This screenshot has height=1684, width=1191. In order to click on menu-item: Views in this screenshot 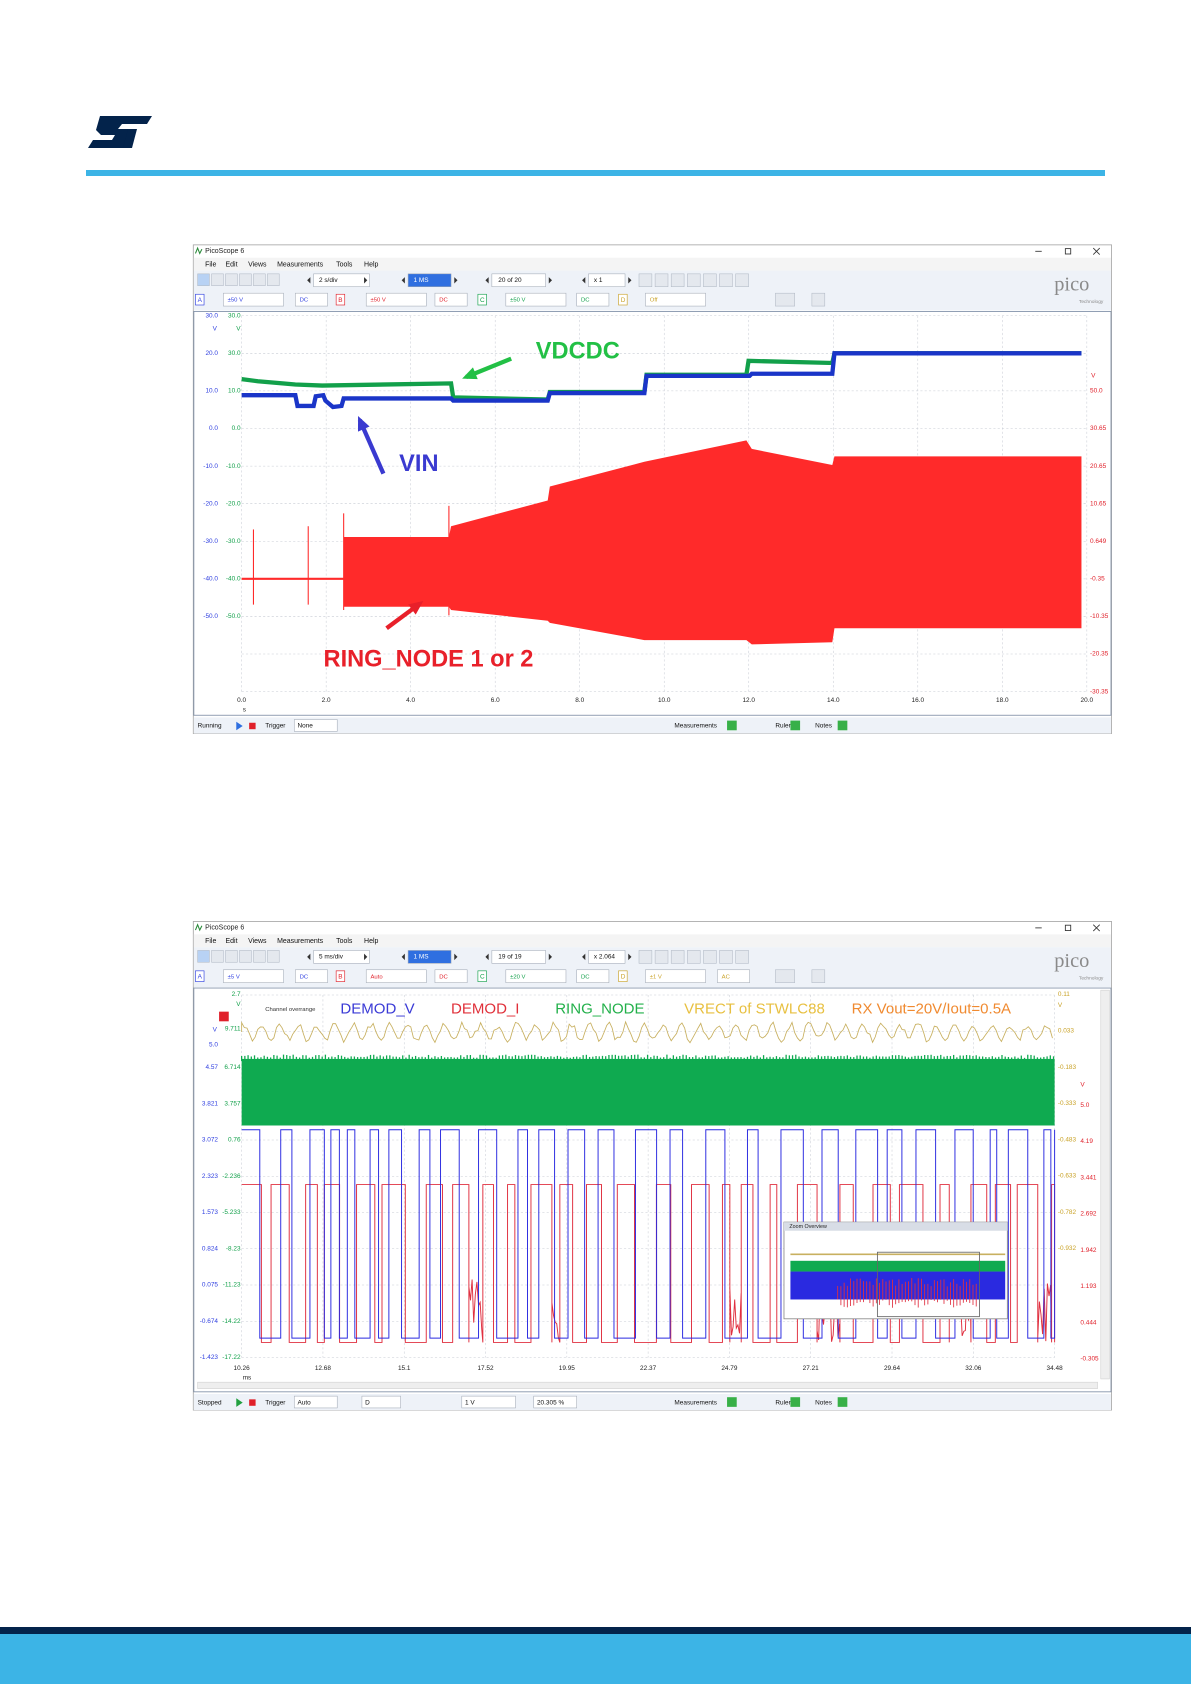, I will do `click(257, 265)`.